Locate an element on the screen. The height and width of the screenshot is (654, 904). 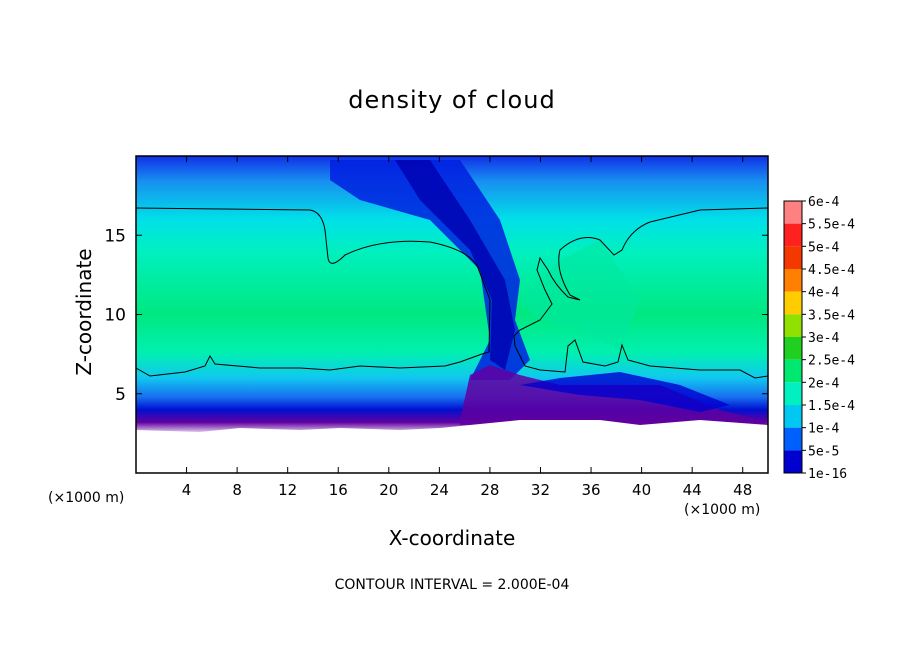
x-tick-label: 32 is located at coordinates (540, 490).